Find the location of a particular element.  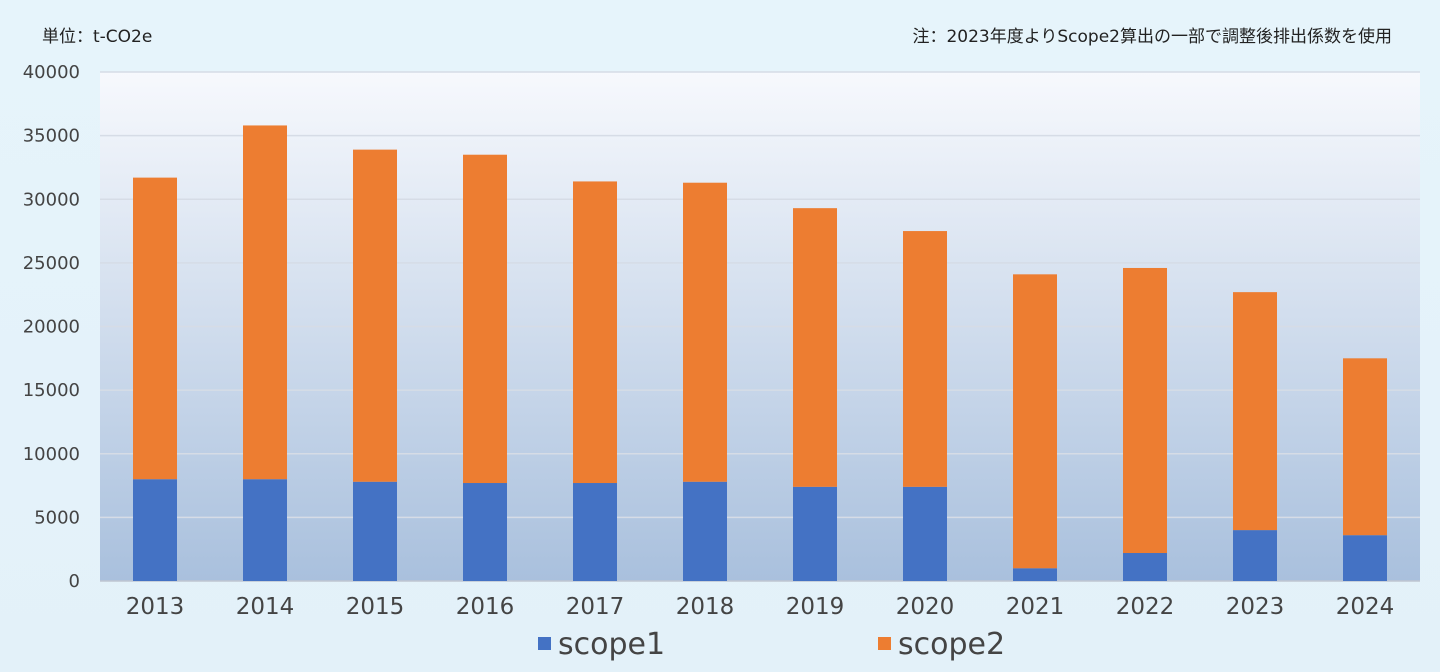

x-tick-label: 2013 is located at coordinates (155, 607).